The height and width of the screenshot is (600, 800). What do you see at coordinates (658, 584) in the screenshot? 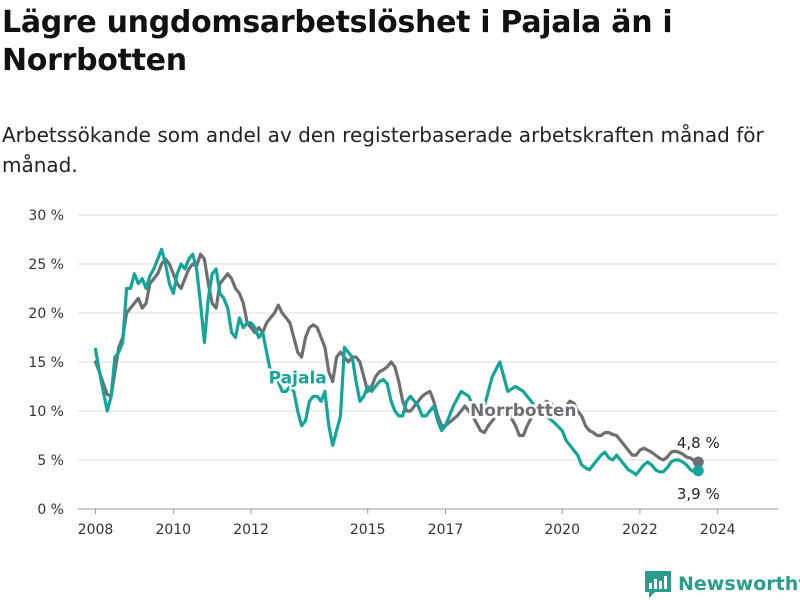
I see `newsworthy-chart-icon` at bounding box center [658, 584].